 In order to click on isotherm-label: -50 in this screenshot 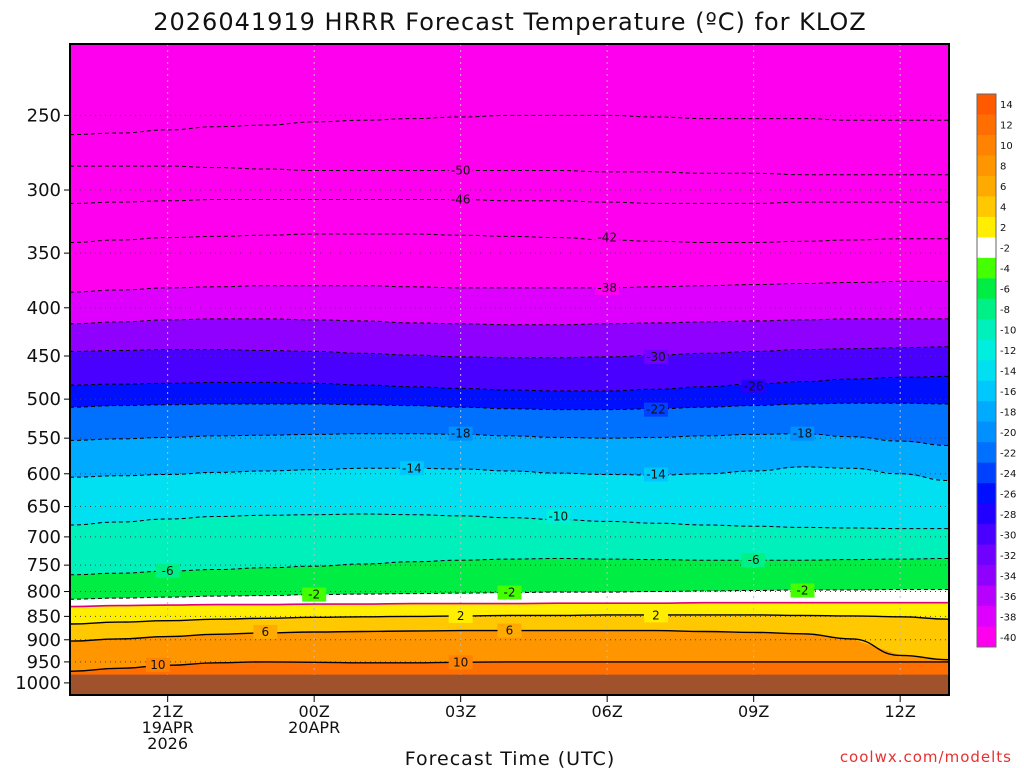, I will do `click(461, 170)`.